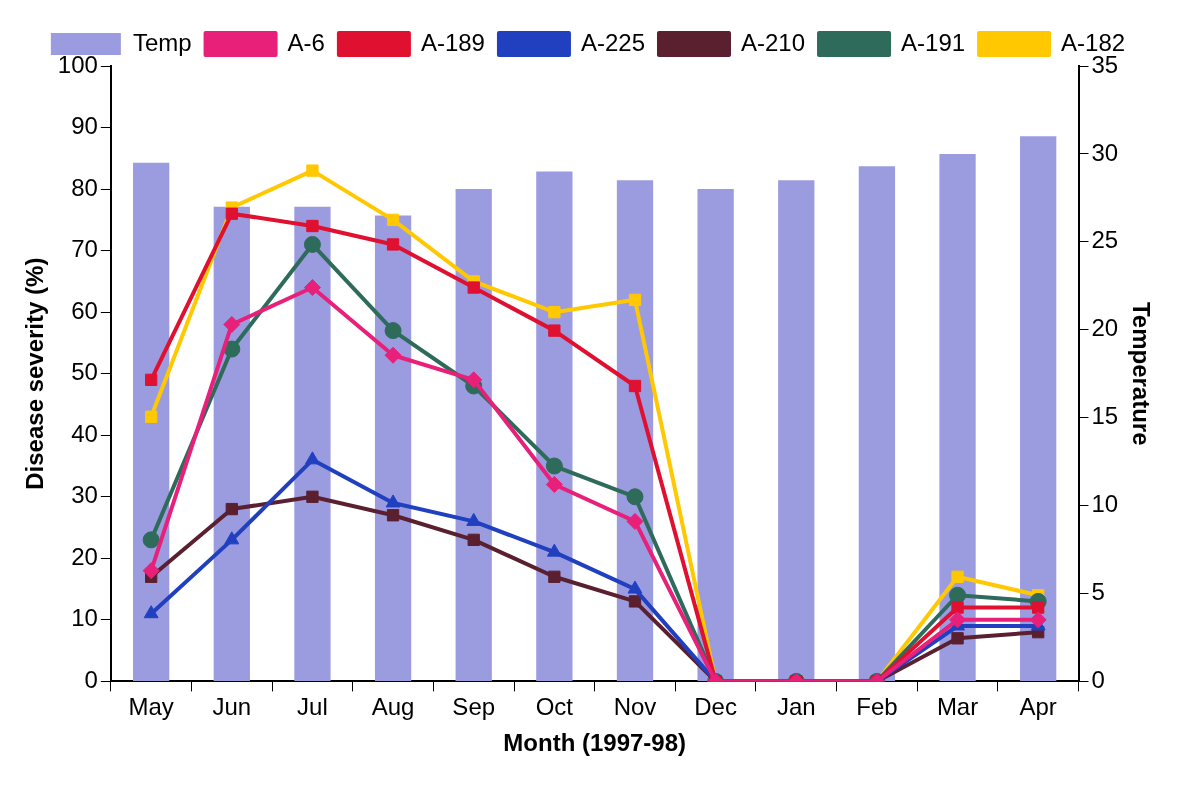 This screenshot has height=788, width=1185. I want to click on legend-label: A-6, so click(306, 42).